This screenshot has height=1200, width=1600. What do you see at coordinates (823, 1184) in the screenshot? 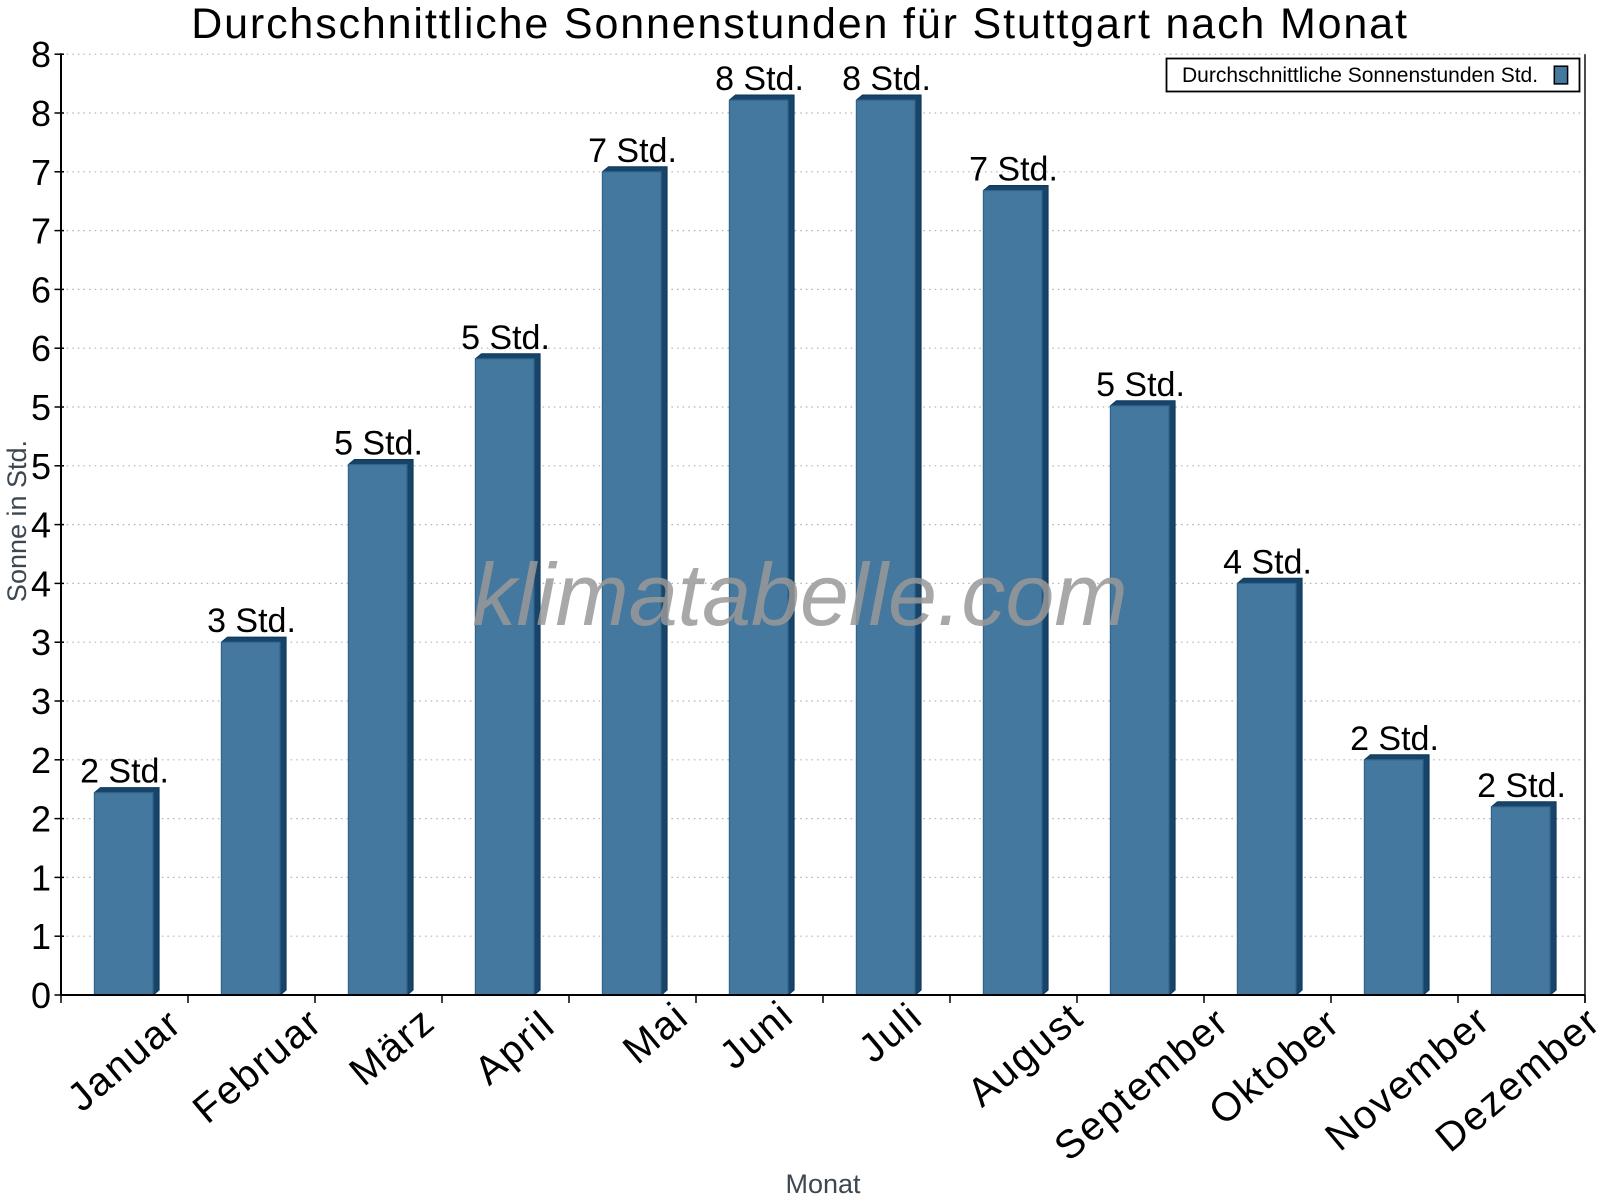
I see `svg-text: Monat` at bounding box center [823, 1184].